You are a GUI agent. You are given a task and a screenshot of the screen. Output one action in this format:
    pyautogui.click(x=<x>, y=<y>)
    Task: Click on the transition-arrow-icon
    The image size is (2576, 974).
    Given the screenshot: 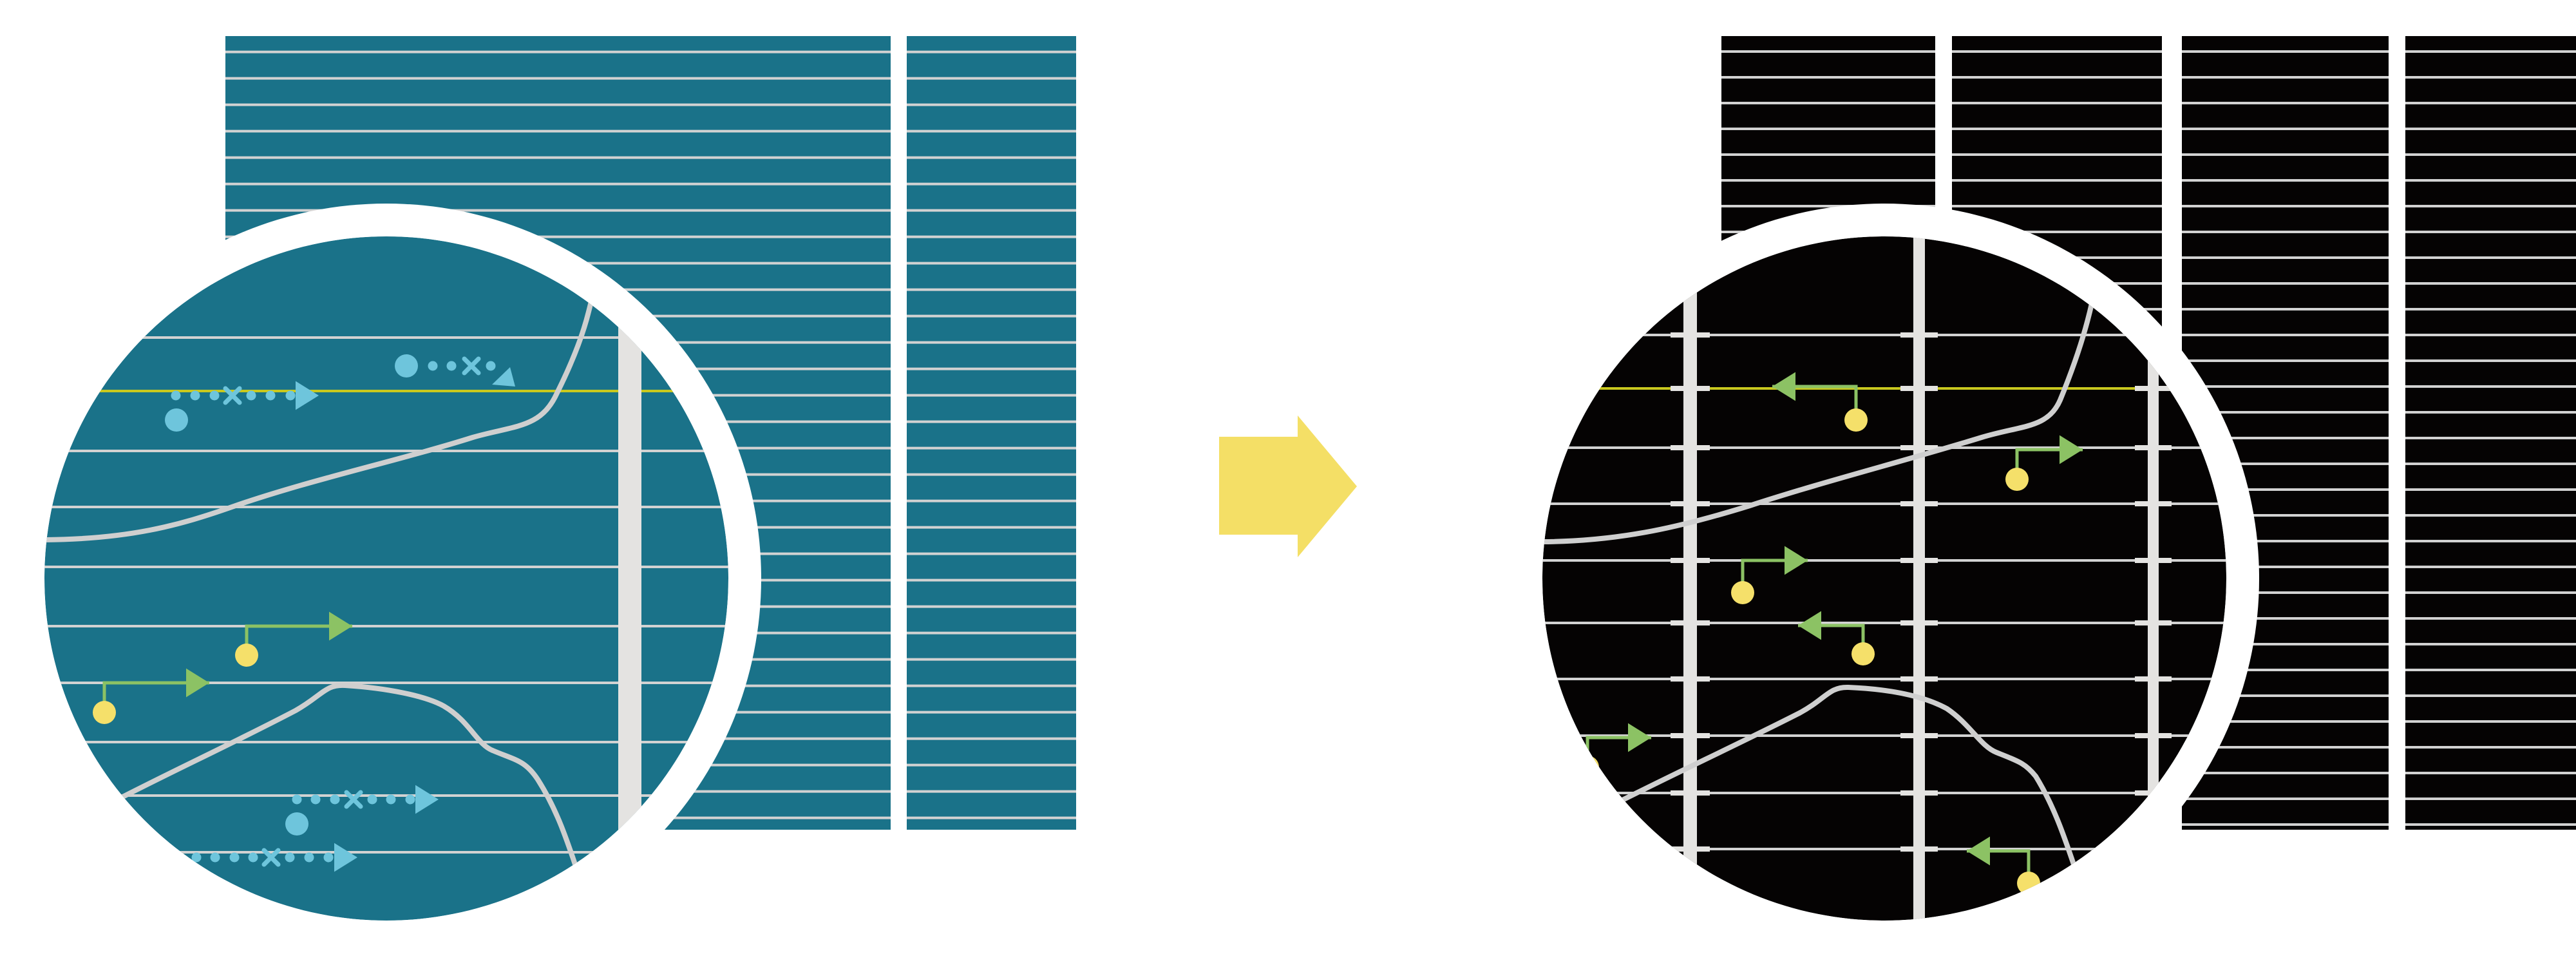 What is the action you would take?
    pyautogui.click(x=1288, y=486)
    